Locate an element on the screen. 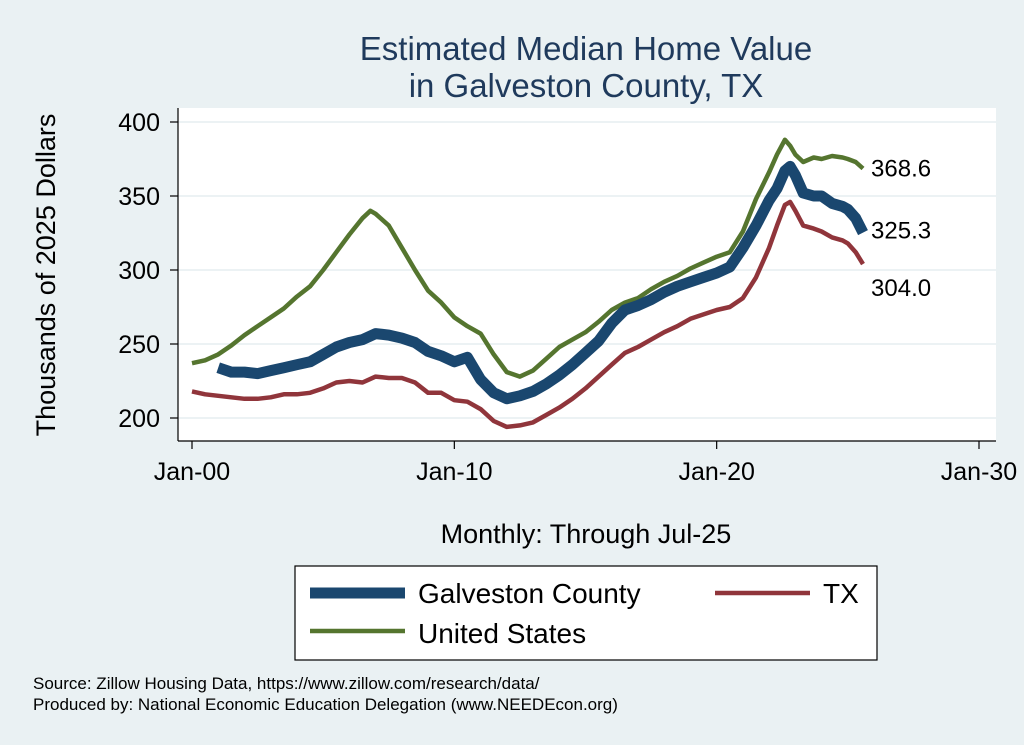 This screenshot has width=1024, height=745. chart-title-line-2: in Galveston County, TX is located at coordinates (586, 85).